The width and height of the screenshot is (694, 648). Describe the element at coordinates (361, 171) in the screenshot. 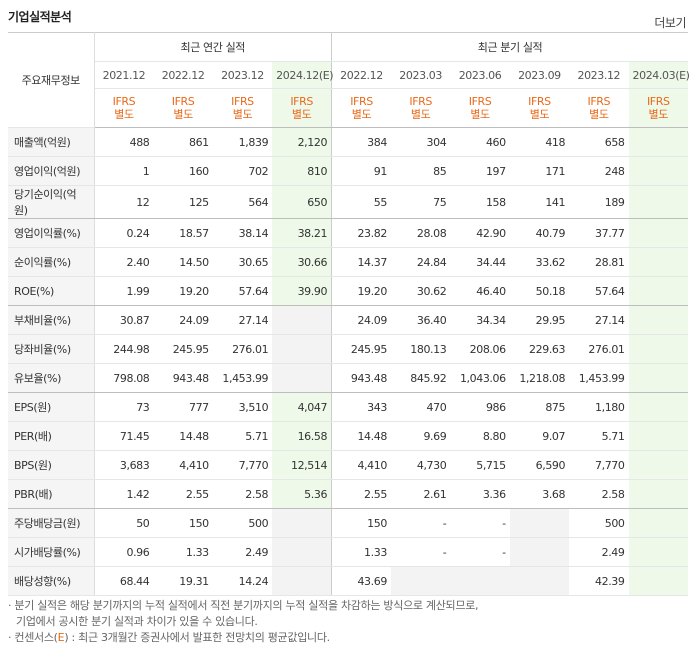

I see `quarter-value: 91` at that location.